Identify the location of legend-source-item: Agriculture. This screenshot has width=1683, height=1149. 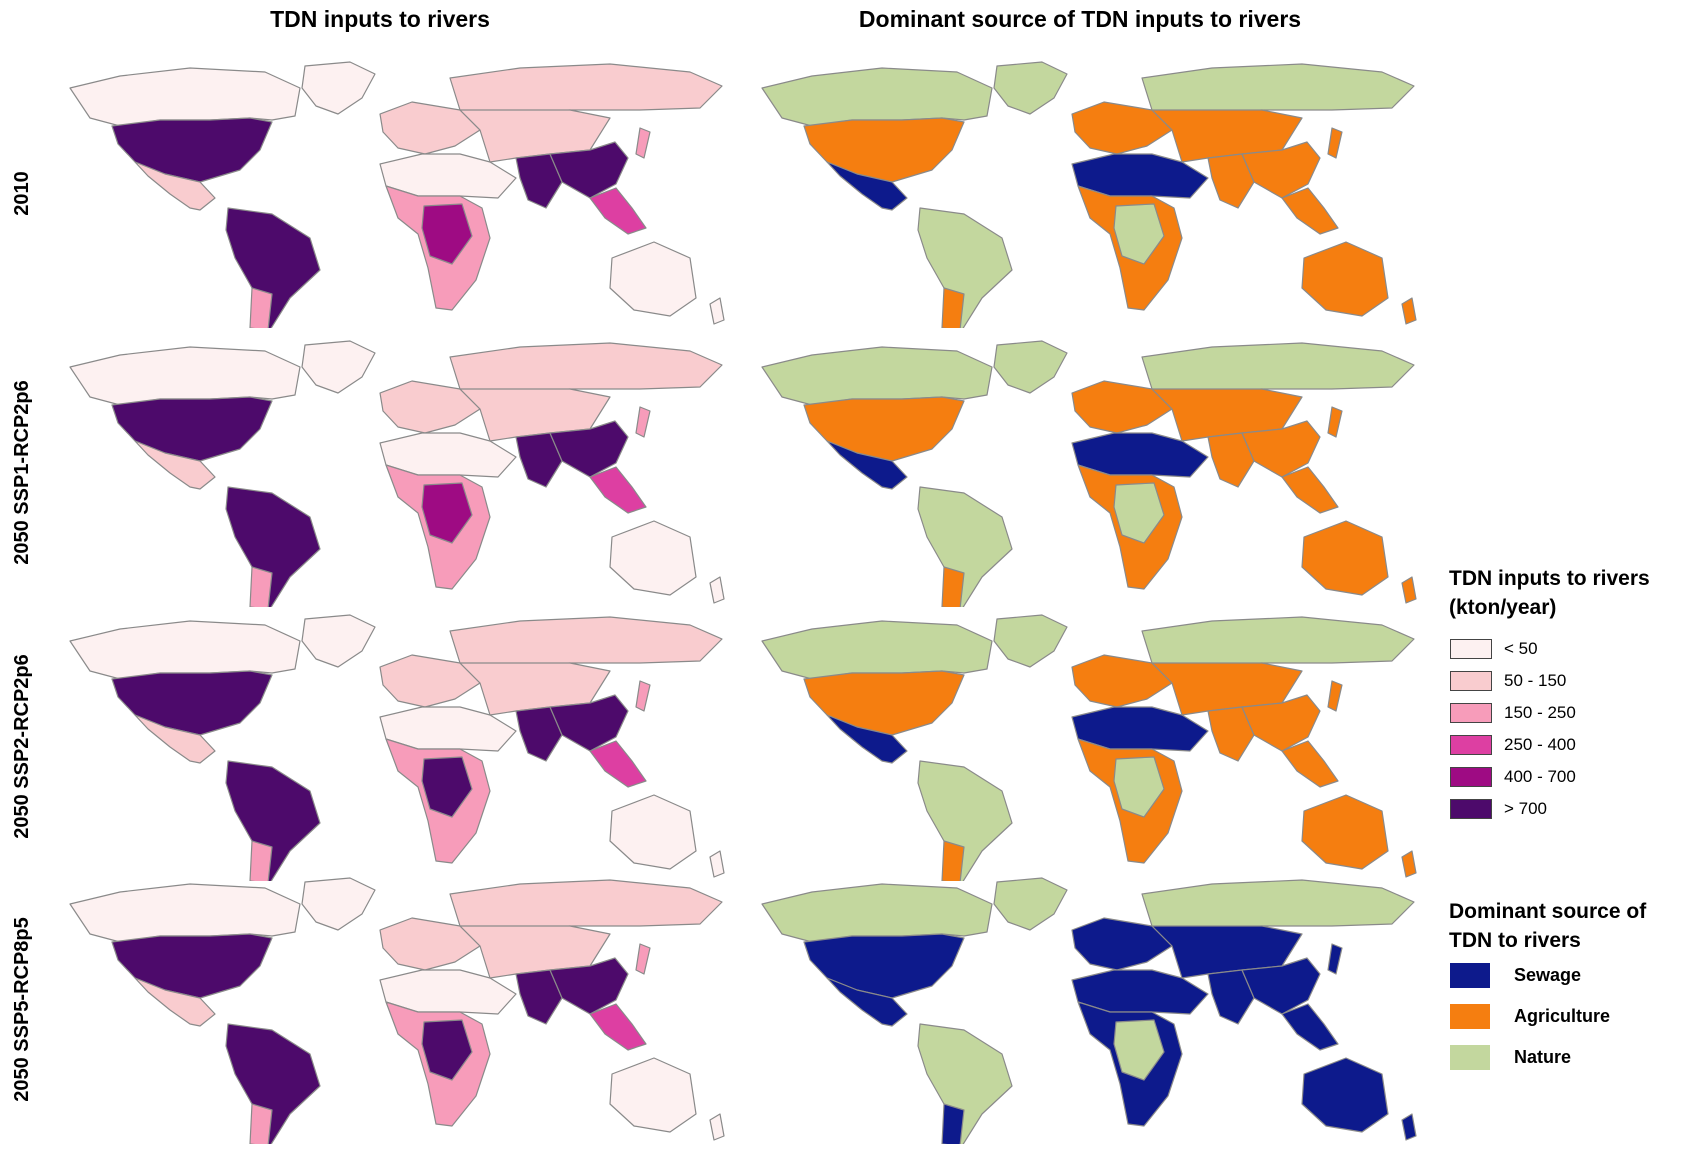
(1530, 1016).